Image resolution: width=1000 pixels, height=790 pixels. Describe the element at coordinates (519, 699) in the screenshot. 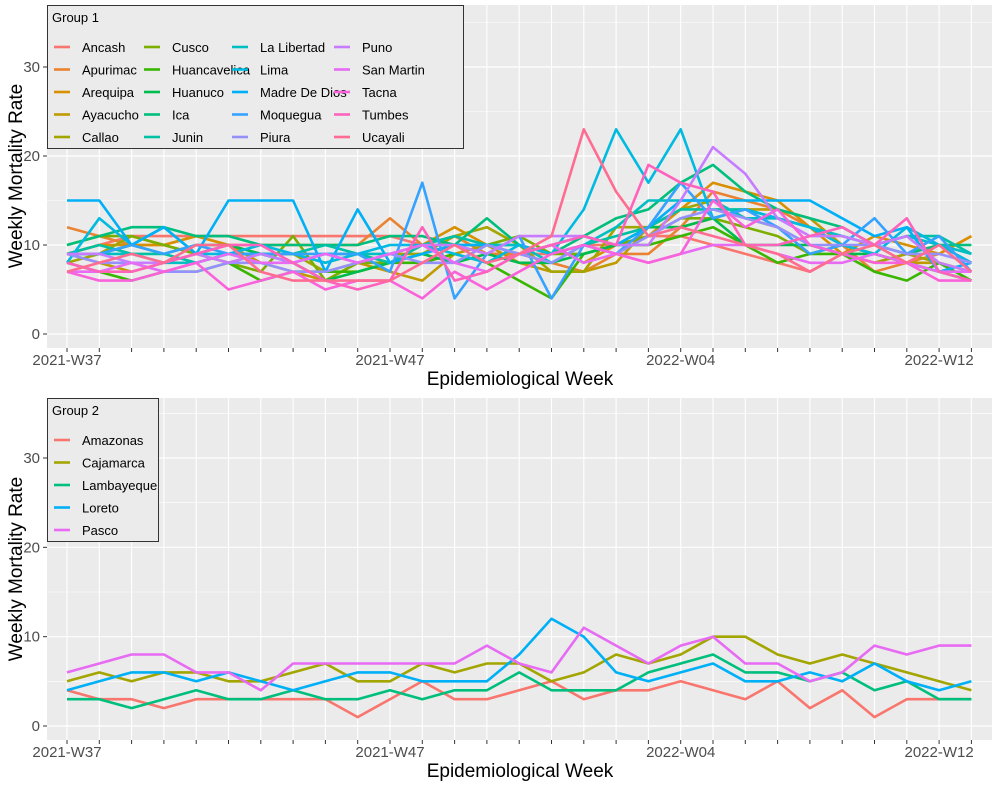

I see `series-line-amazonas` at that location.